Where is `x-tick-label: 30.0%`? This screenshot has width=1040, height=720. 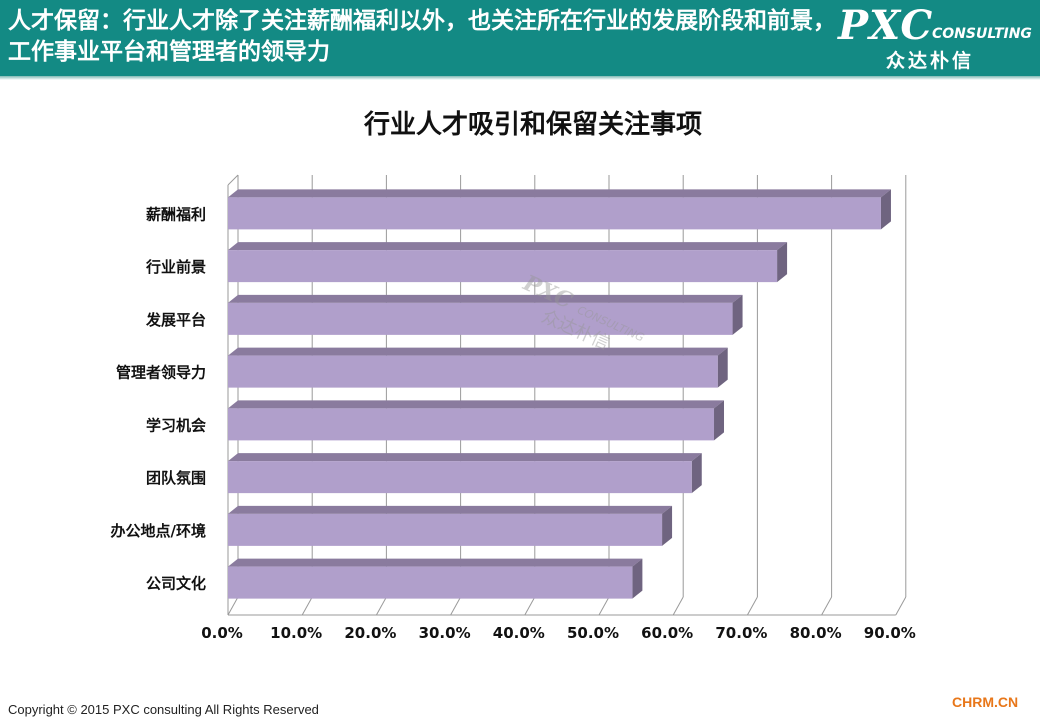 x-tick-label: 30.0% is located at coordinates (445, 633).